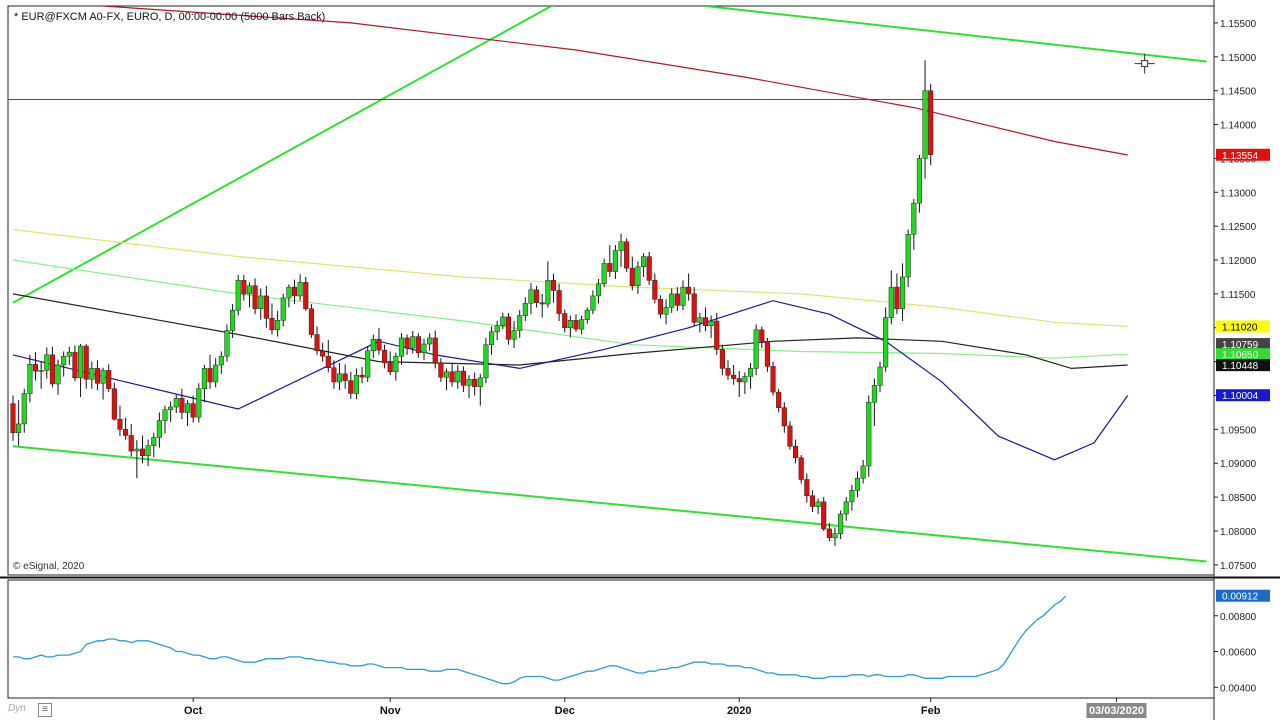 The image size is (1280, 725). What do you see at coordinates (1238, 24) in the screenshot?
I see `price-tick-label: 1.15500` at bounding box center [1238, 24].